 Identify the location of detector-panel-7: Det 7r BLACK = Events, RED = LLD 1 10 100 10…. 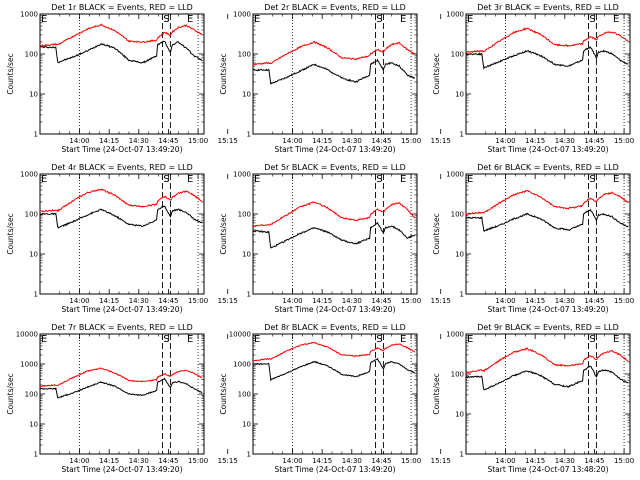
(119, 400).